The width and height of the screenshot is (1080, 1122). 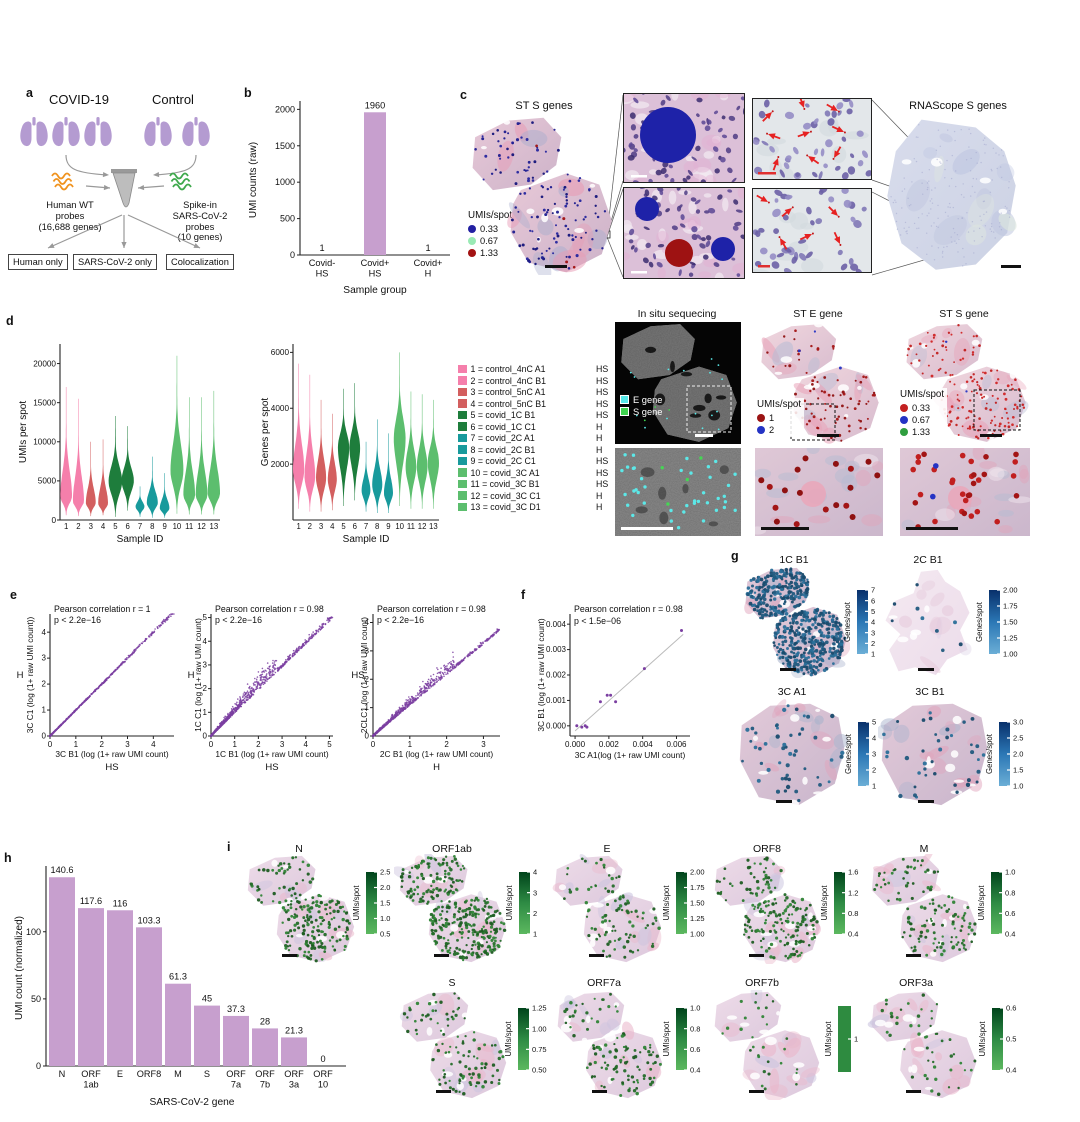 What do you see at coordinates (490, 229) in the screenshot?
I see `legend-item: 0.33` at bounding box center [490, 229].